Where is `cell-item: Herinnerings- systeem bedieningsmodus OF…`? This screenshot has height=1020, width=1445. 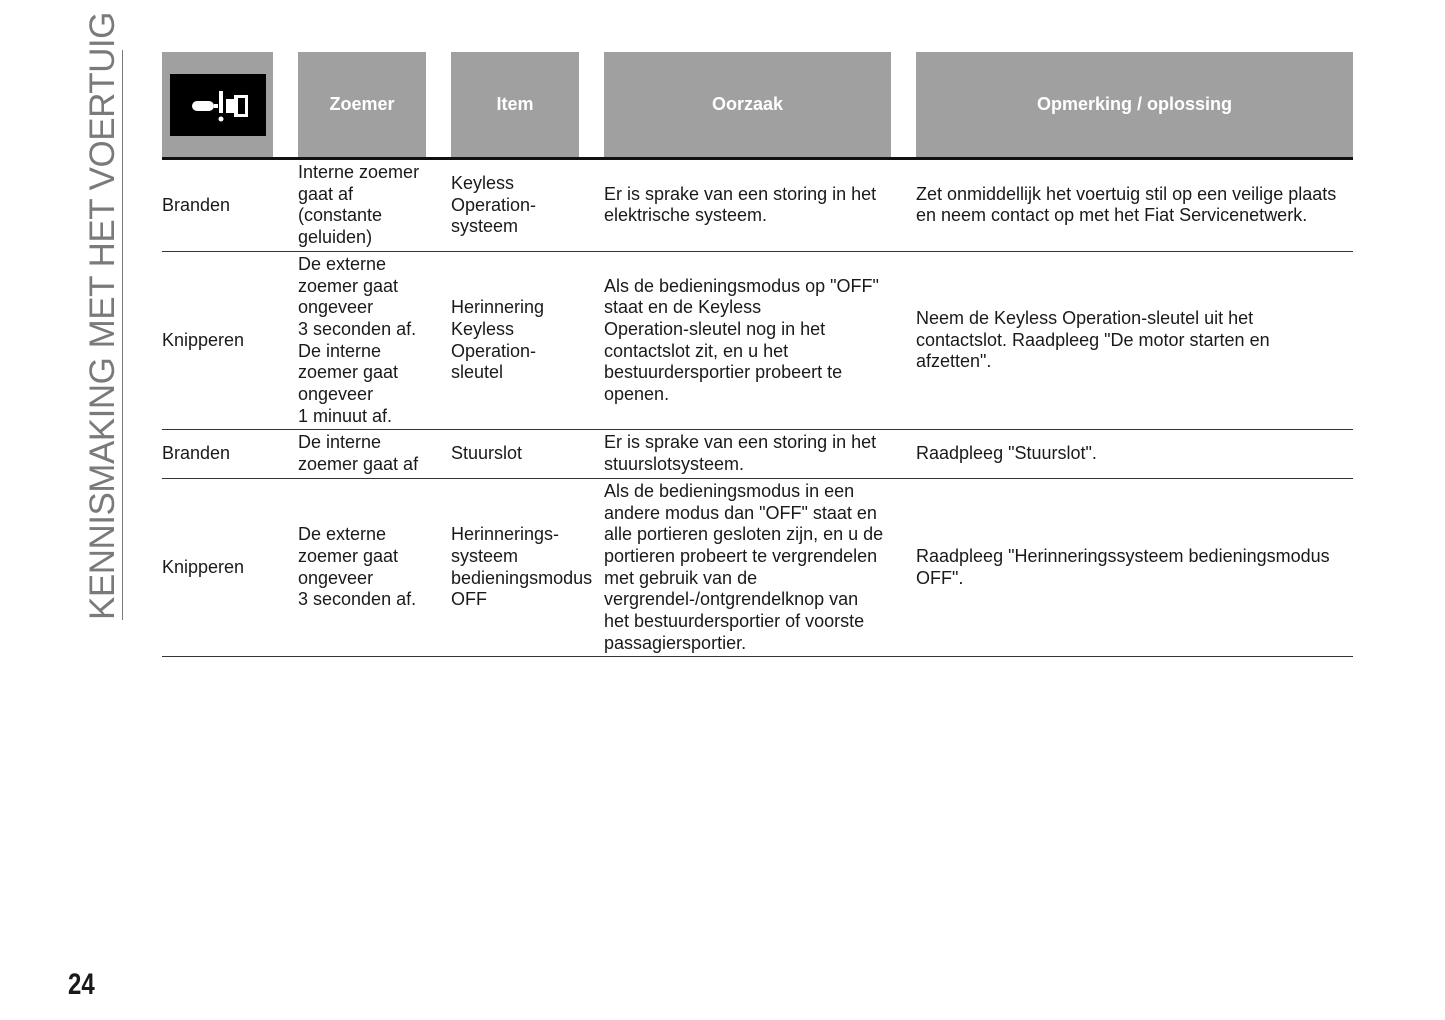
cell-item: Herinnerings- systeem bedieningsmodus OF… is located at coordinates (522, 567).